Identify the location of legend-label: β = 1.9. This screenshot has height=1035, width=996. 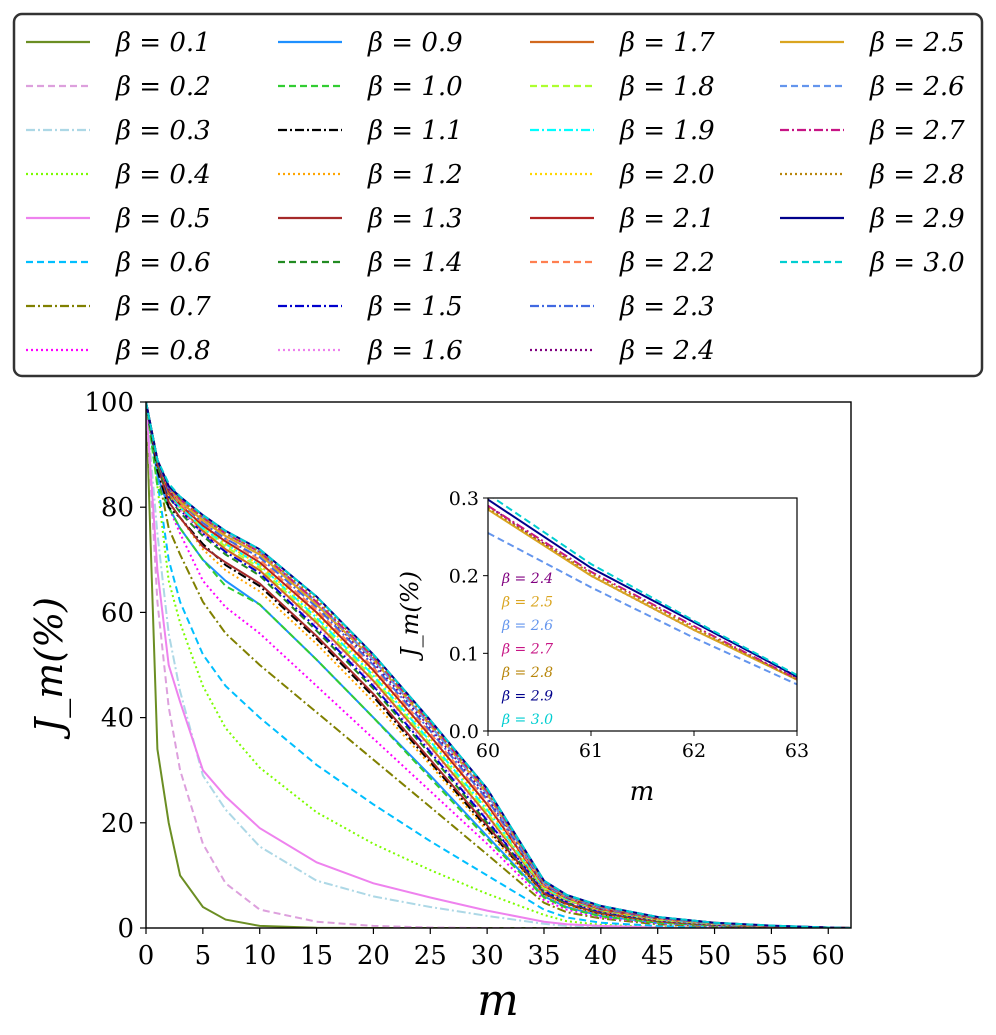
(667, 131).